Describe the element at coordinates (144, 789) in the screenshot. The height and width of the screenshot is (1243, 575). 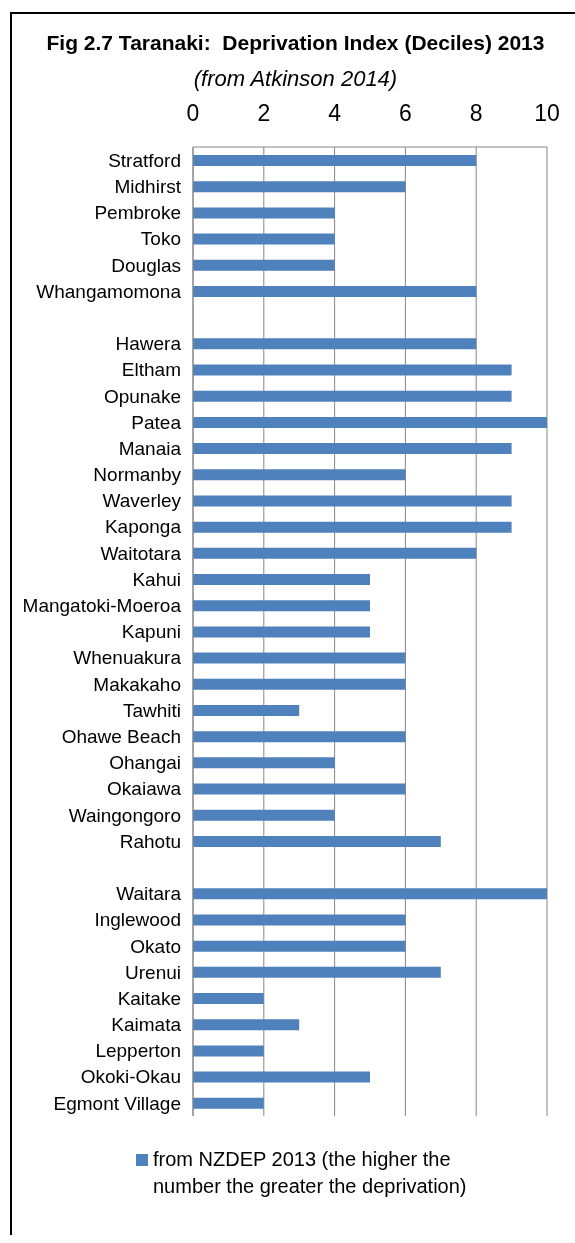
I see `y-tick-label: Okaiawa` at that location.